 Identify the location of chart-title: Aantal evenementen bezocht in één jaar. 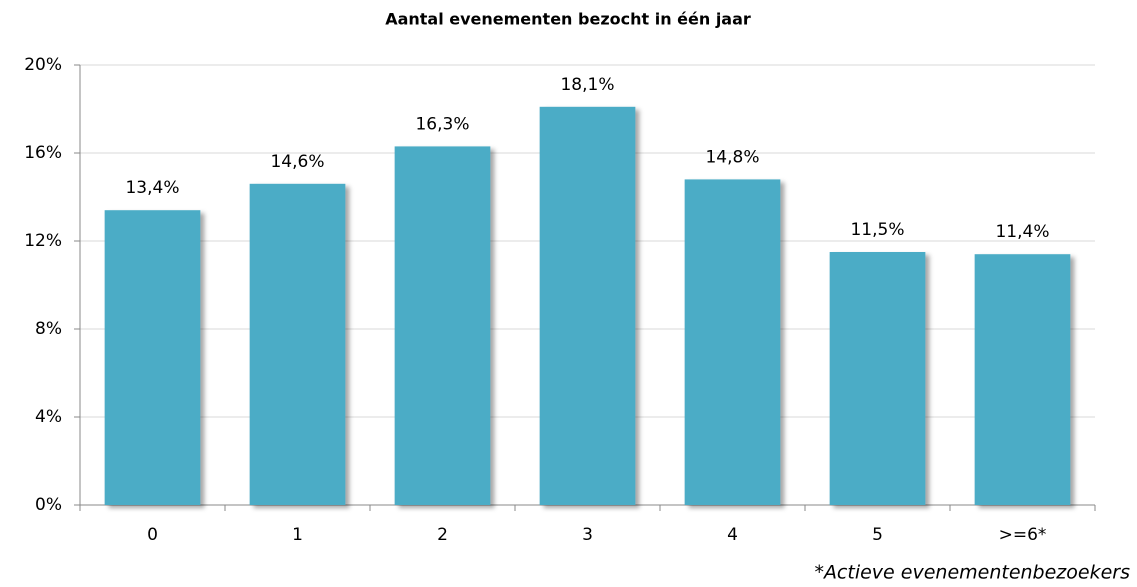
(568, 19).